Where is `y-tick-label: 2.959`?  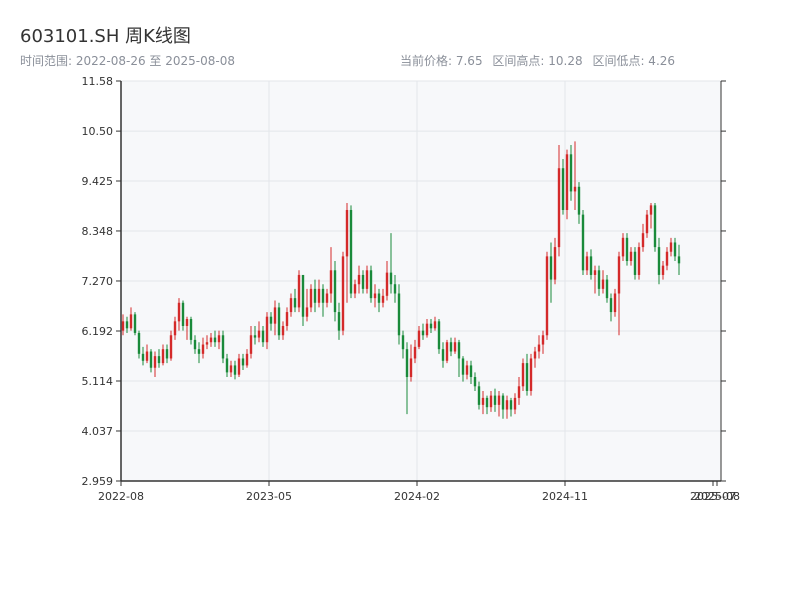
y-tick-label: 2.959 is located at coordinates (98, 481).